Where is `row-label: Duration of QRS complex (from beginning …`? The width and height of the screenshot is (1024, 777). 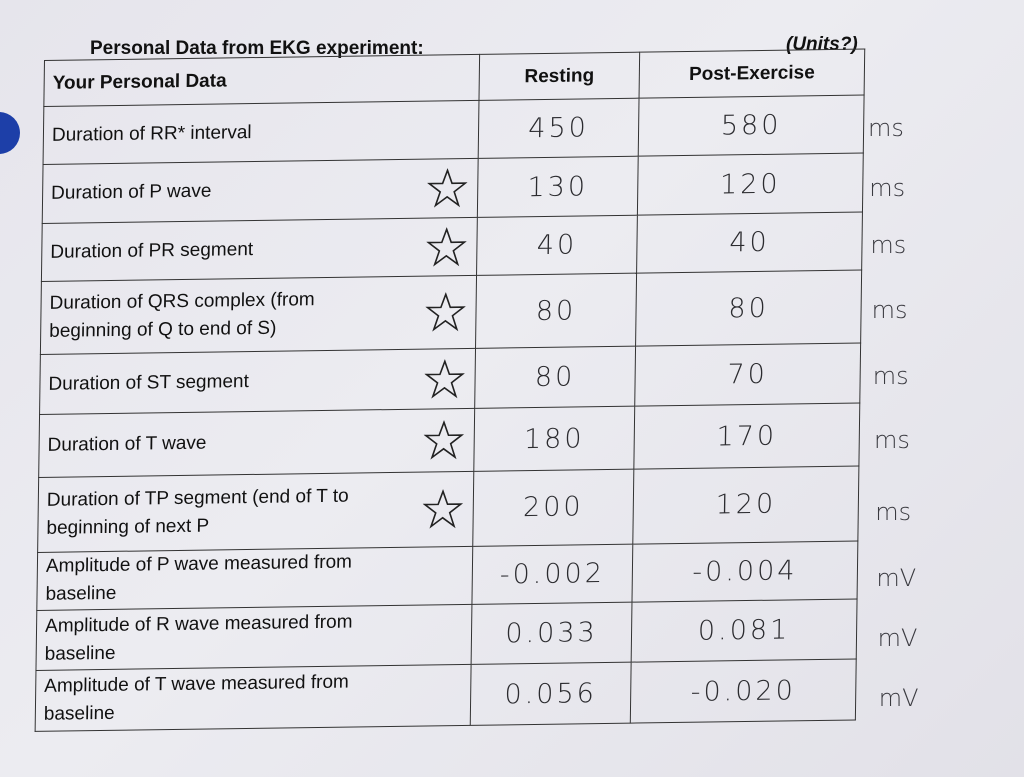
row-label: Duration of QRS complex (from beginning … is located at coordinates (182, 315).